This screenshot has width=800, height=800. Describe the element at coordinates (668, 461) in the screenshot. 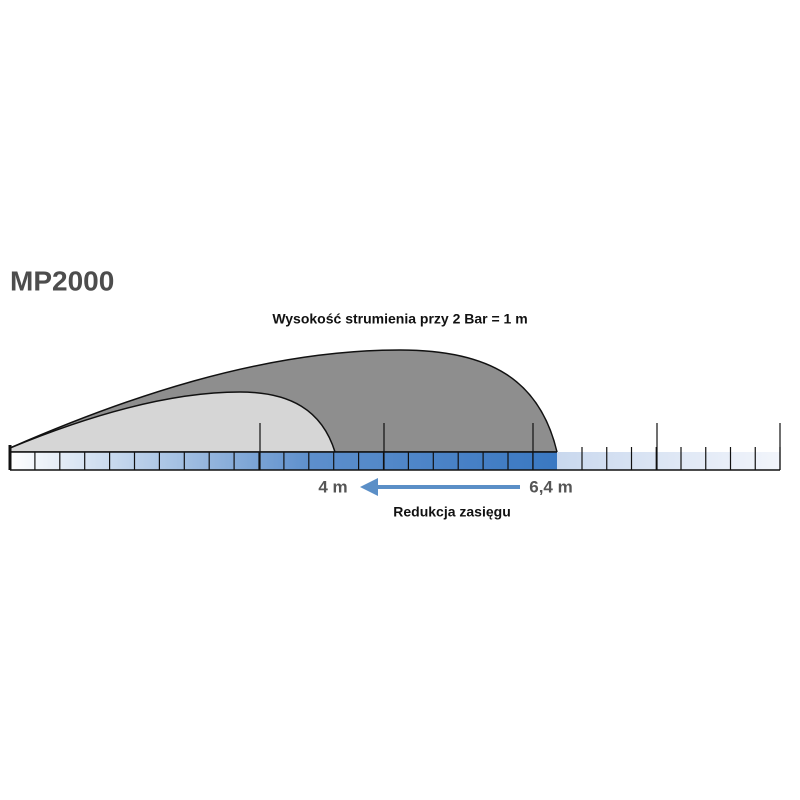

I see `extra-band` at that location.